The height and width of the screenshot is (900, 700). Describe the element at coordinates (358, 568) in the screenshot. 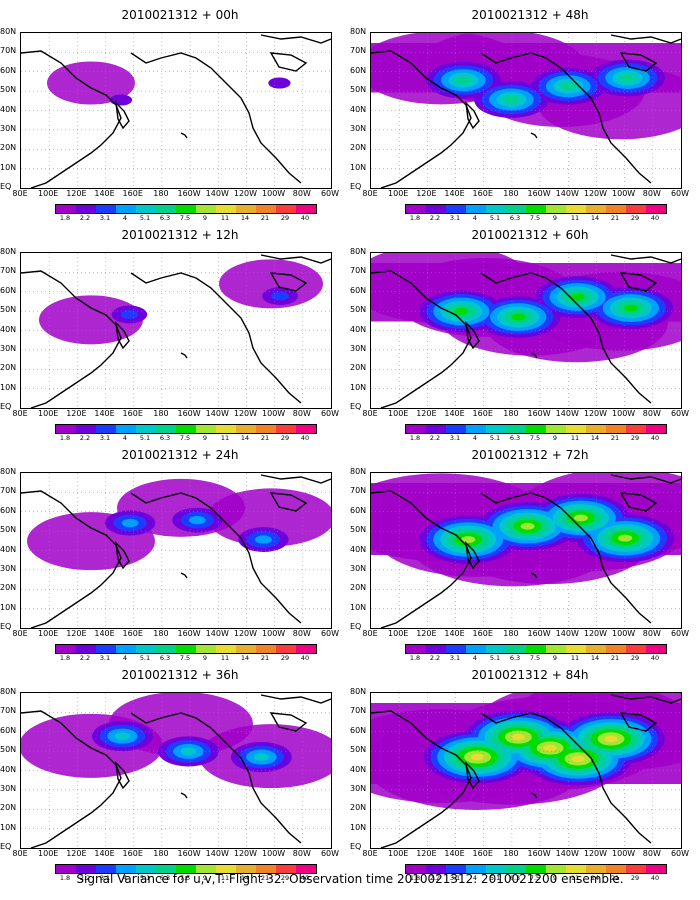

I see `latitude-label: 30N` at that location.